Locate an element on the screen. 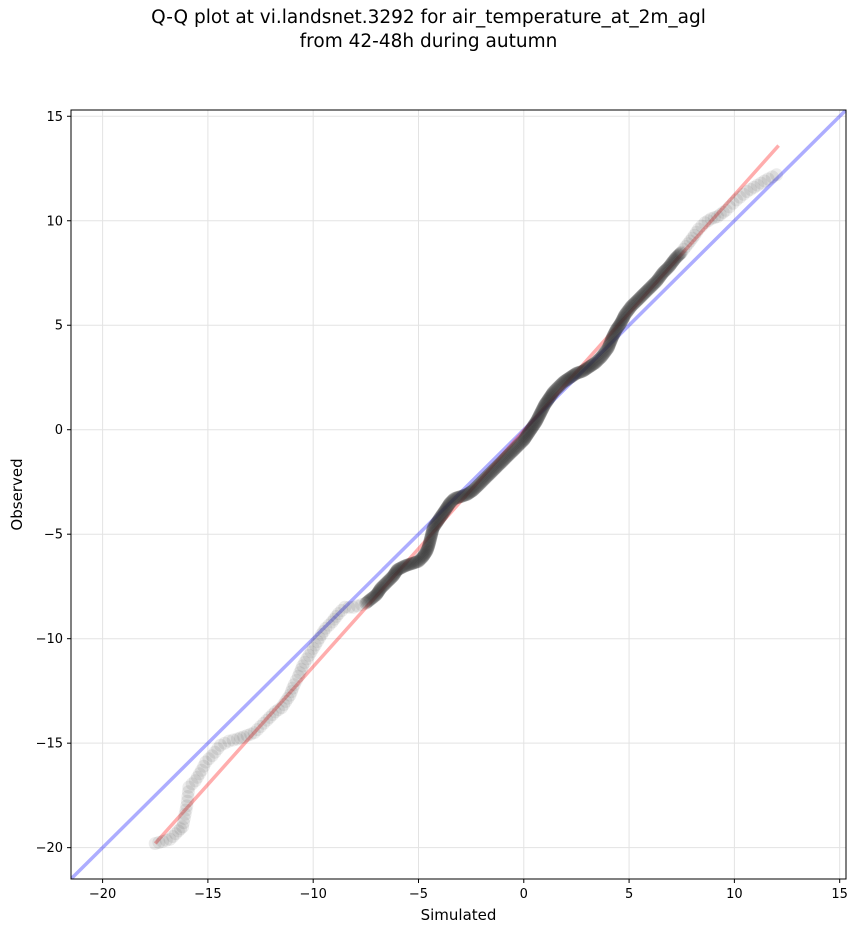 The image size is (857, 934). x-axis-label: Simulated is located at coordinates (459, 915).